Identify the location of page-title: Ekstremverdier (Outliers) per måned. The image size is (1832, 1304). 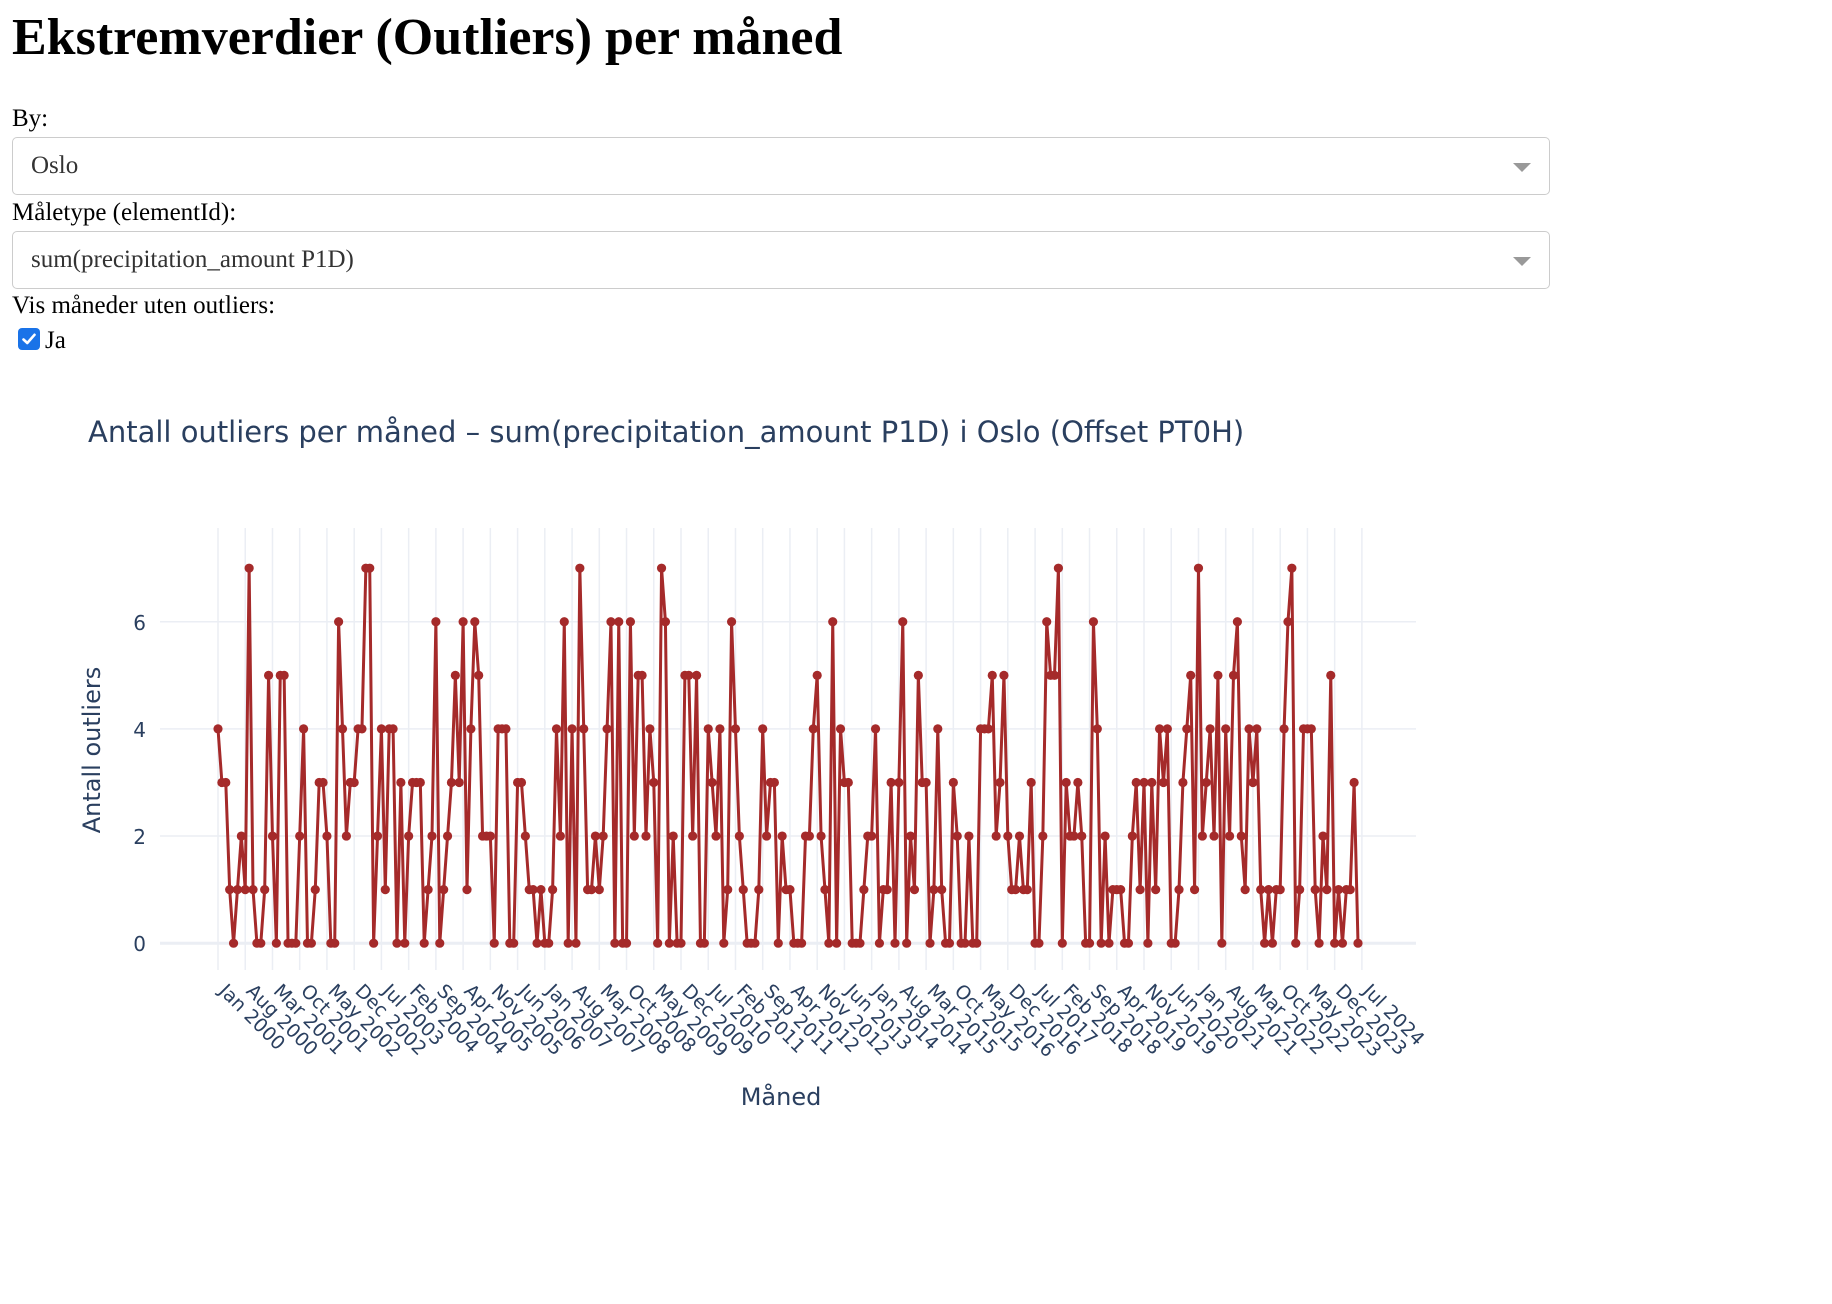
(427, 37).